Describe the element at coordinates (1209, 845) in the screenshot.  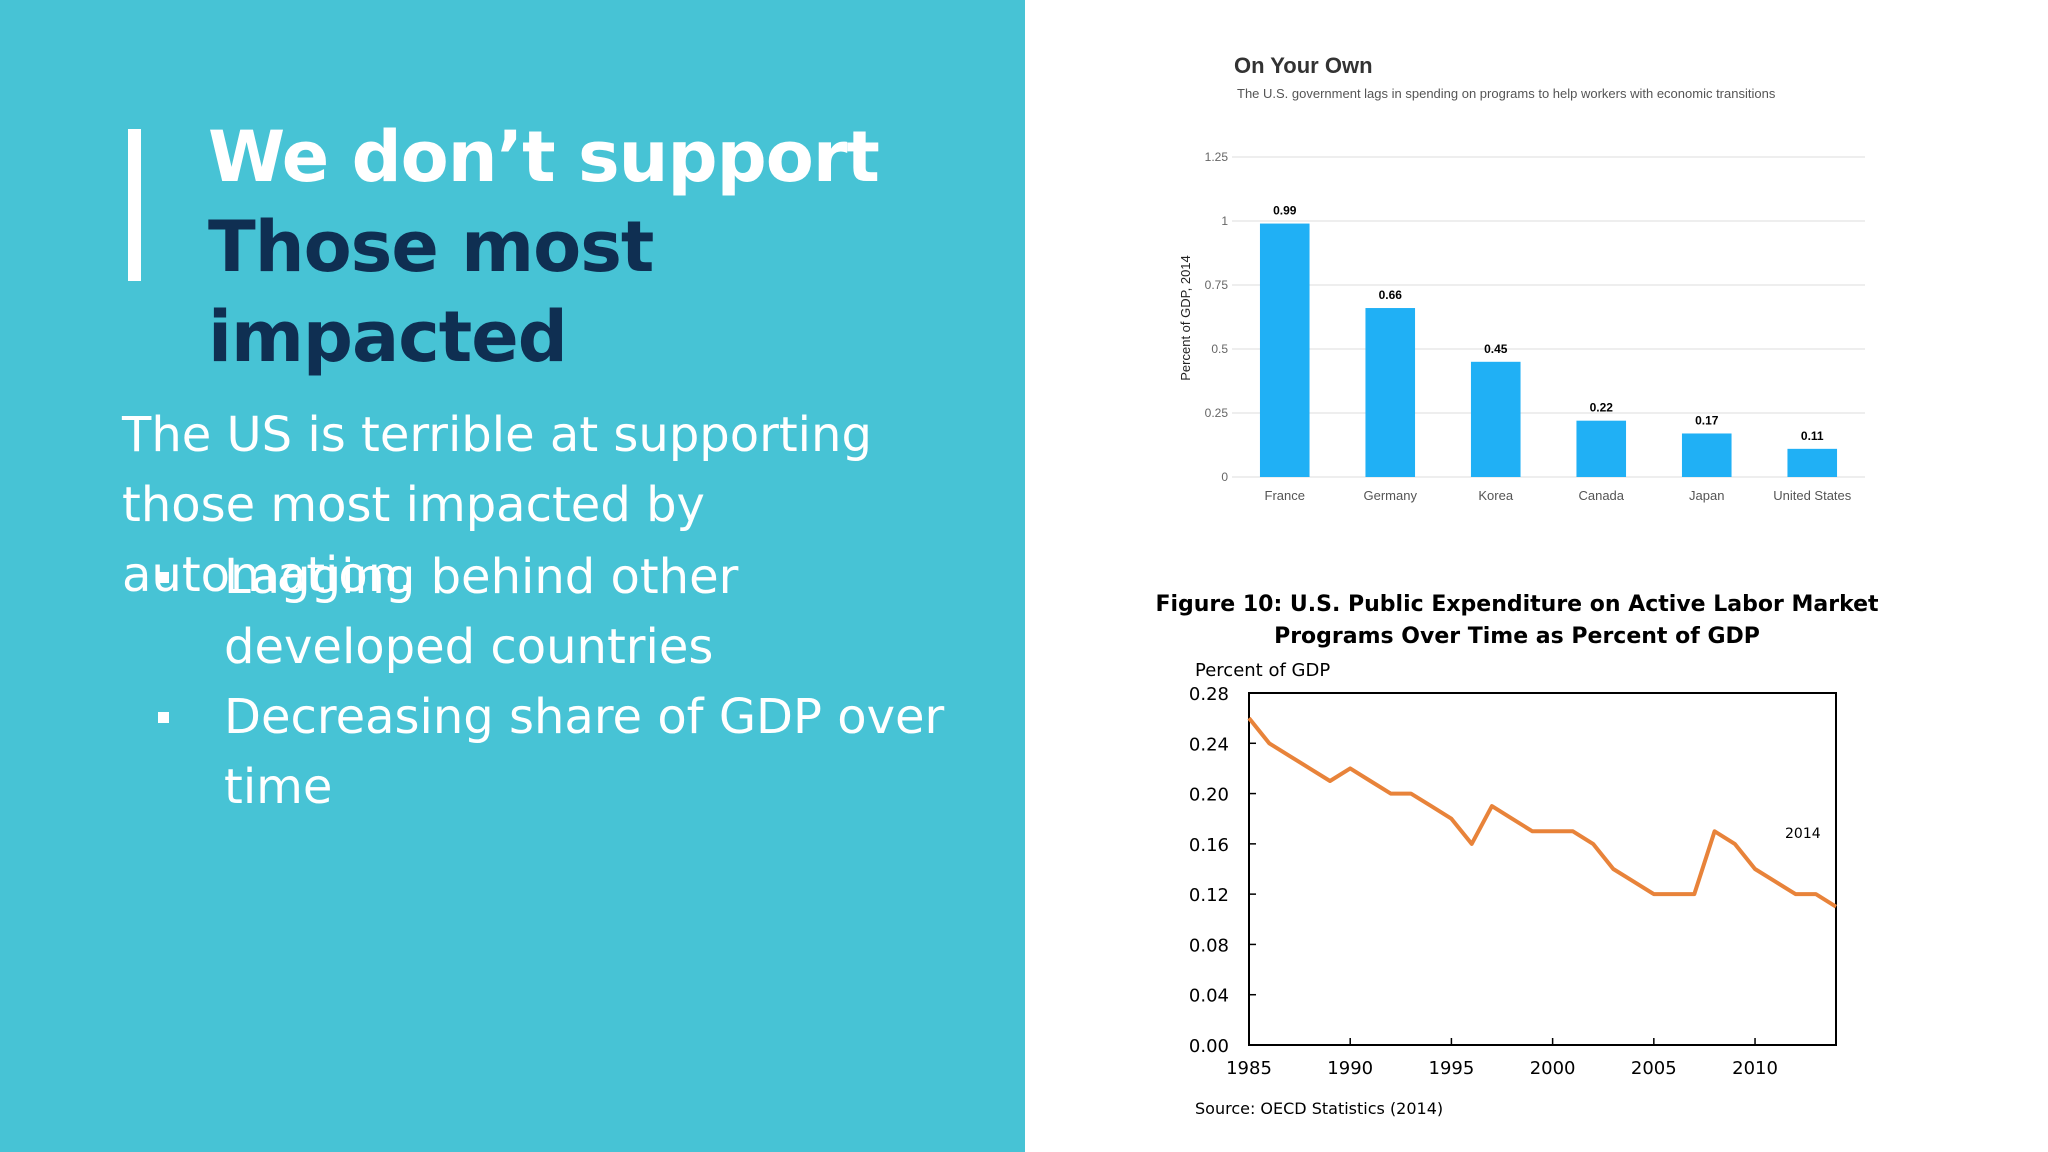
I see `line-chart-y-tick-label: 0.16` at that location.